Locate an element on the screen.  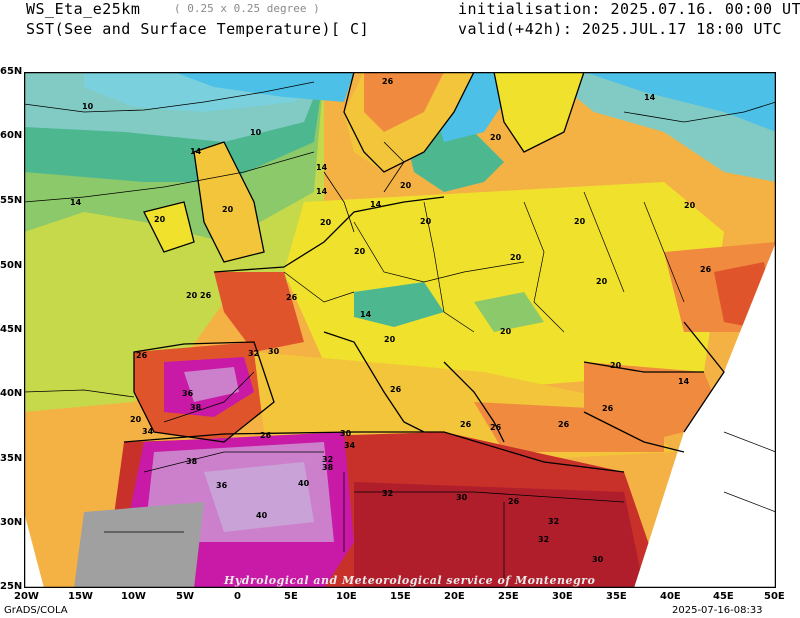
domain-edge-east is located at coordinates (705, 415).